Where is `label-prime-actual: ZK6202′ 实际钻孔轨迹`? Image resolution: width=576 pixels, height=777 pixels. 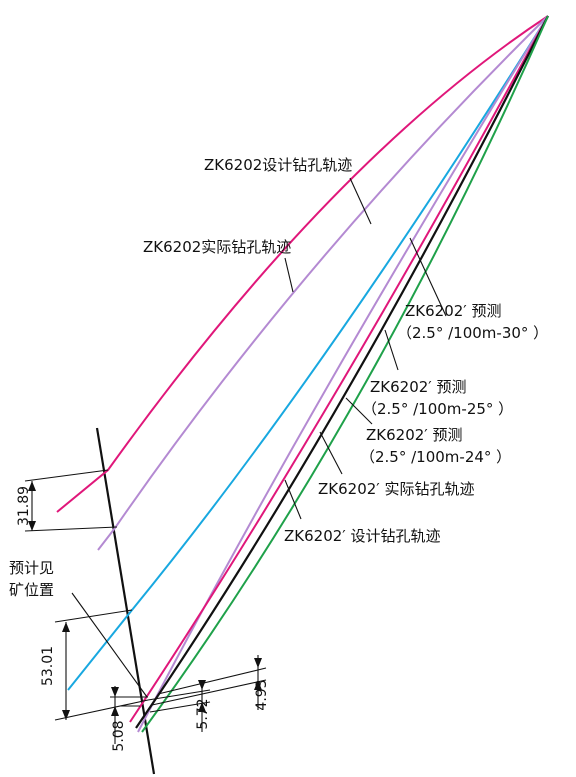
label-prime-actual: ZK6202′ 实际钻孔轨迹 is located at coordinates (396, 489).